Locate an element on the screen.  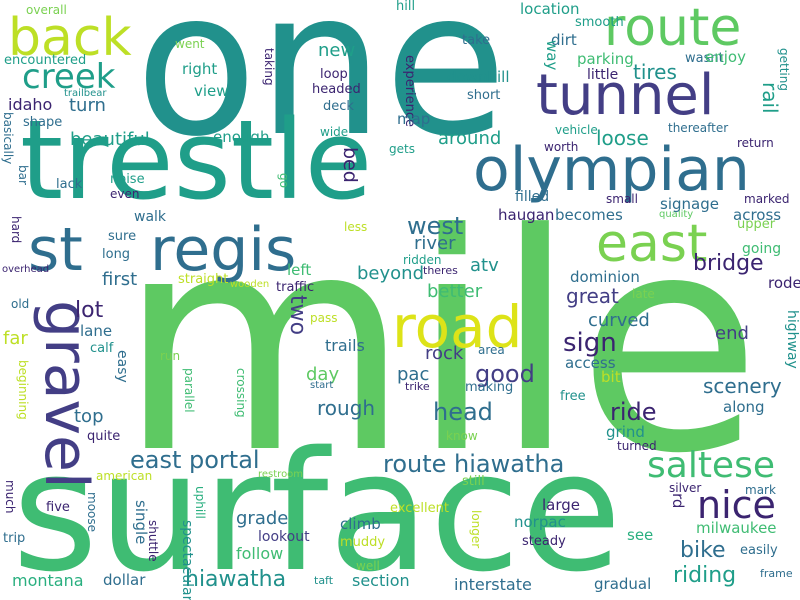
cloud-word: bit is located at coordinates (611, 377).